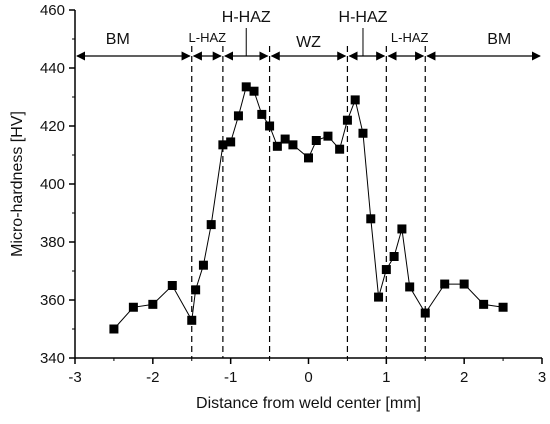 Image resolution: width=550 pixels, height=424 pixels. Describe the element at coordinates (230, 377) in the screenshot. I see `x-tick-label: -1` at that location.